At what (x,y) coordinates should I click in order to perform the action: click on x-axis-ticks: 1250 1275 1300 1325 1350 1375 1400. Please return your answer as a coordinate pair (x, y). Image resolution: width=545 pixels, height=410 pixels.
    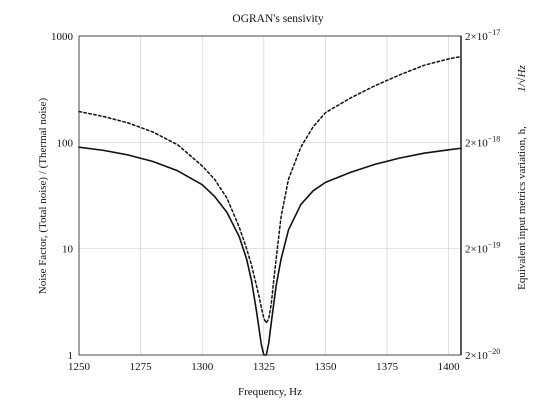
    Looking at the image, I should click on (264, 367).